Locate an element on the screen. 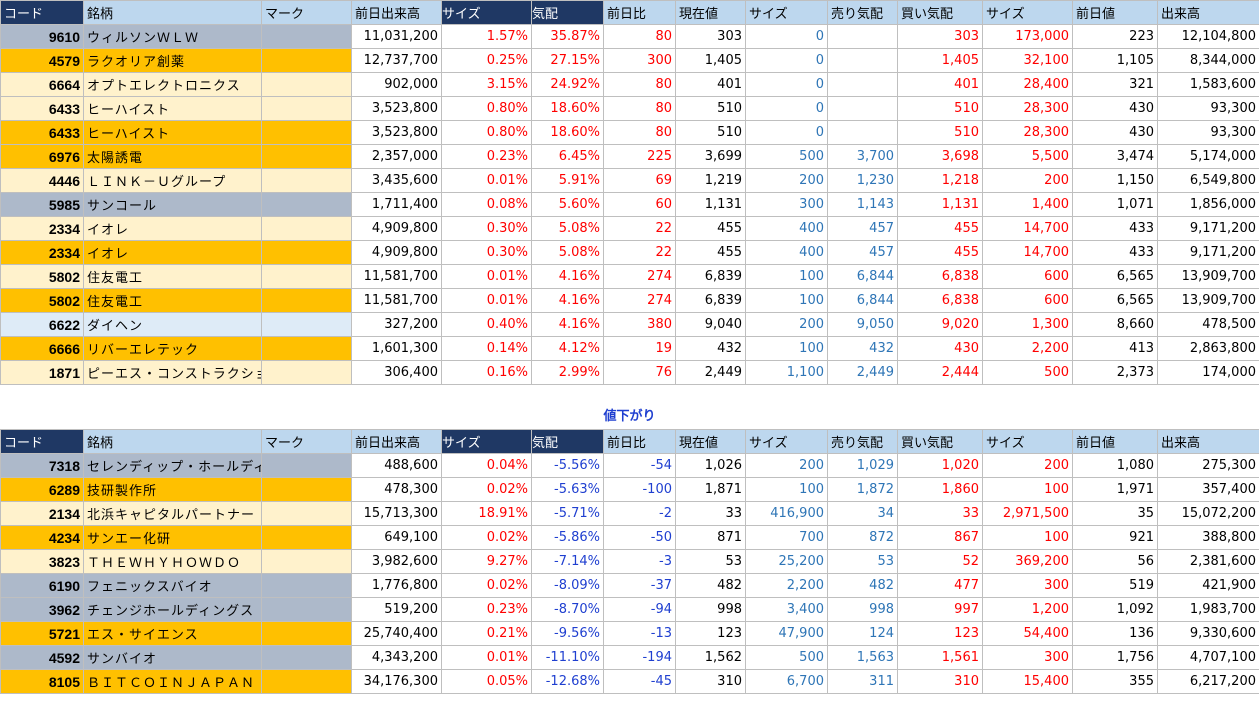 The height and width of the screenshot is (705, 1259). bid-cell: 455 is located at coordinates (940, 252).